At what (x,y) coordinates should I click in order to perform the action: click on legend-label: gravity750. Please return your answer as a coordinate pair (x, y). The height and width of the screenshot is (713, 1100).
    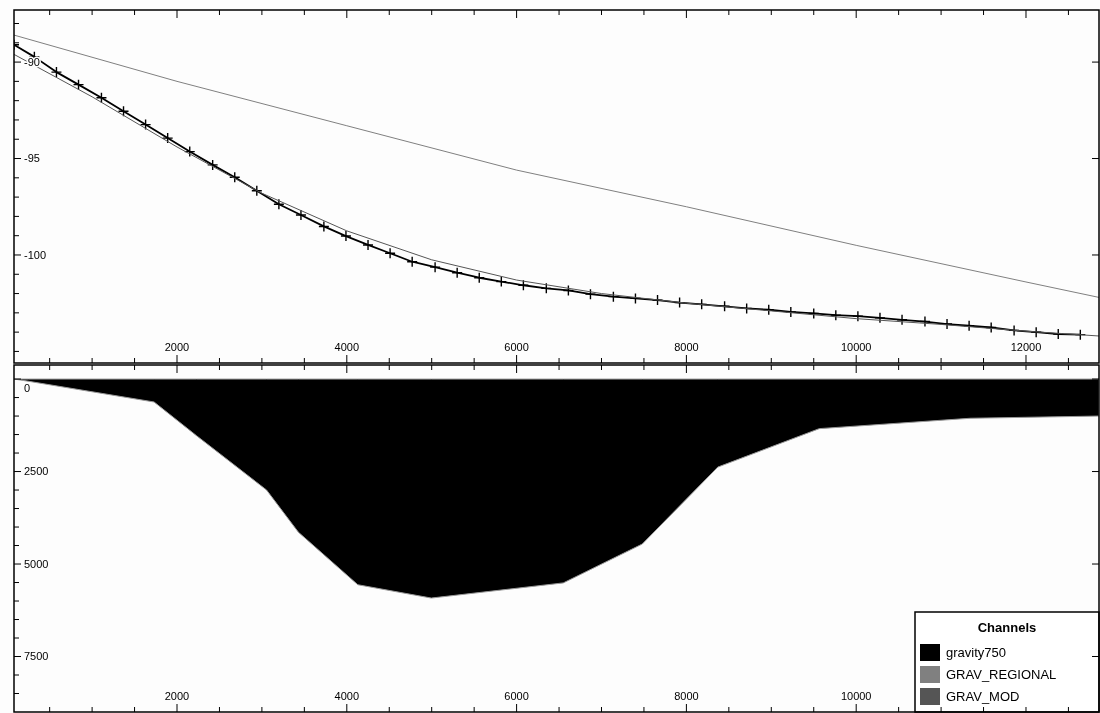
    Looking at the image, I should click on (976, 652).